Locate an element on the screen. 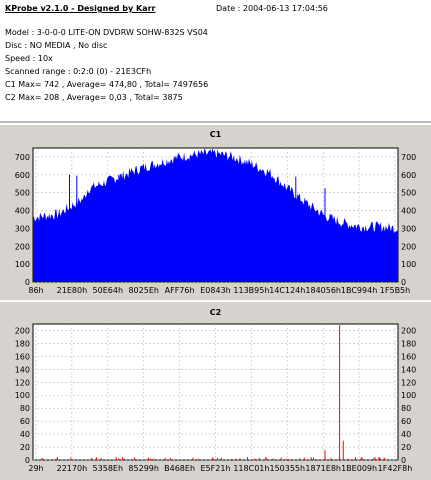  app-title: KProbe v2.1.0 - Designed by Karr is located at coordinates (80, 8).